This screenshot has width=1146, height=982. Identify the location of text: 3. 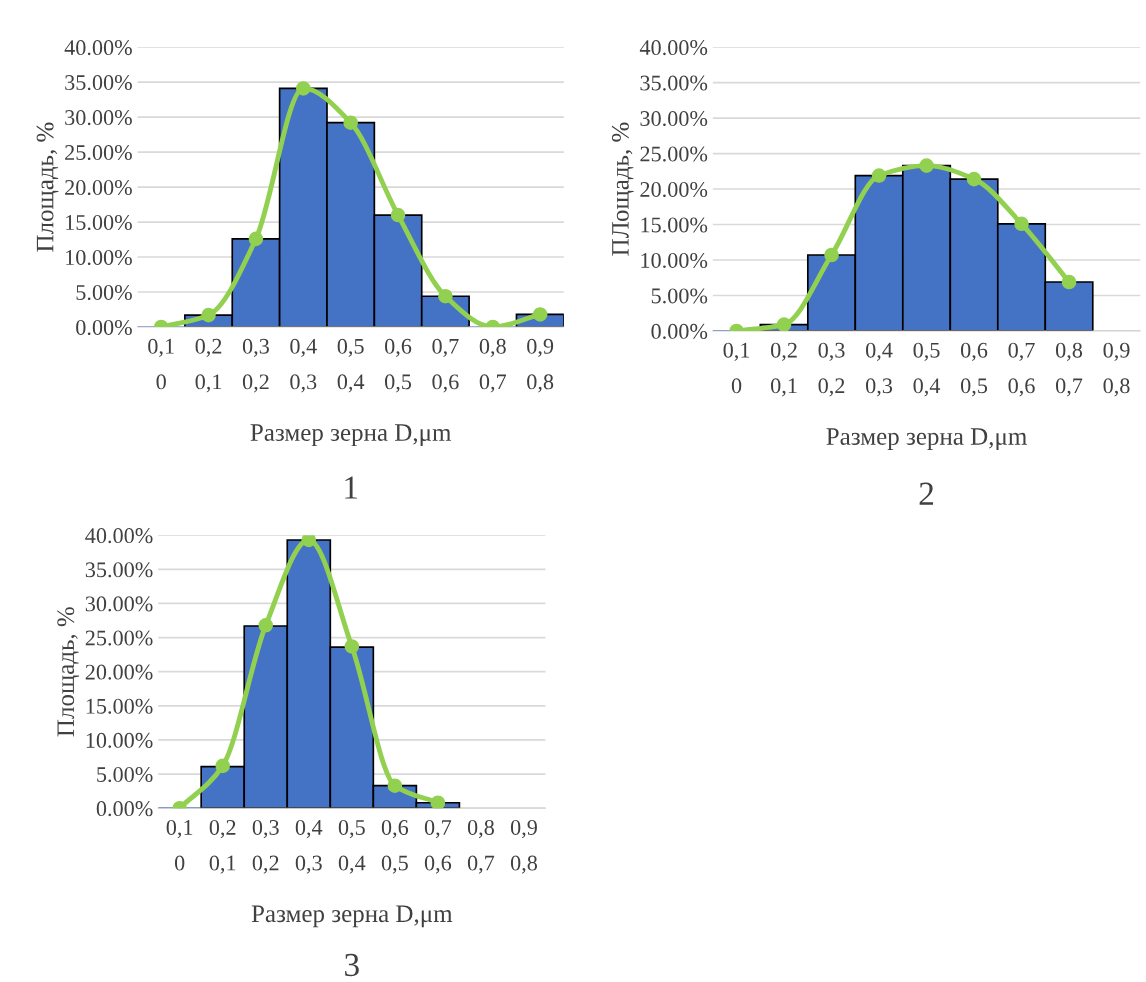
(352, 965).